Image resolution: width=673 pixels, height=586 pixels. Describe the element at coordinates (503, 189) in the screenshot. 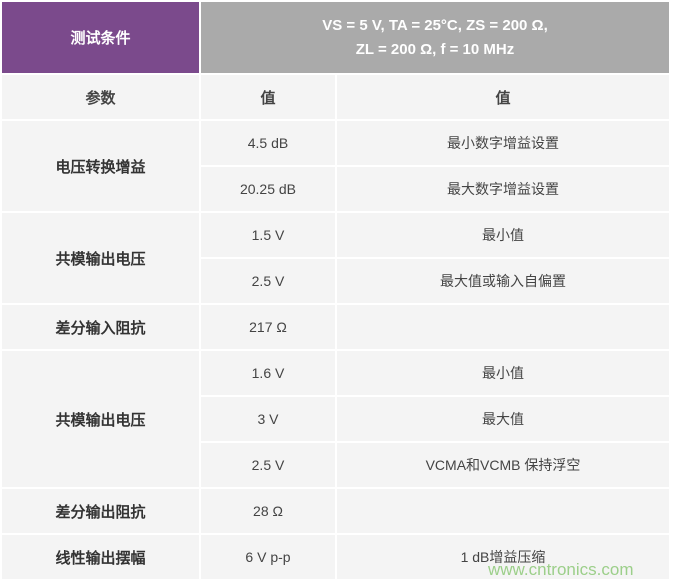

I see `note-cell: 最大数字增益设置` at that location.